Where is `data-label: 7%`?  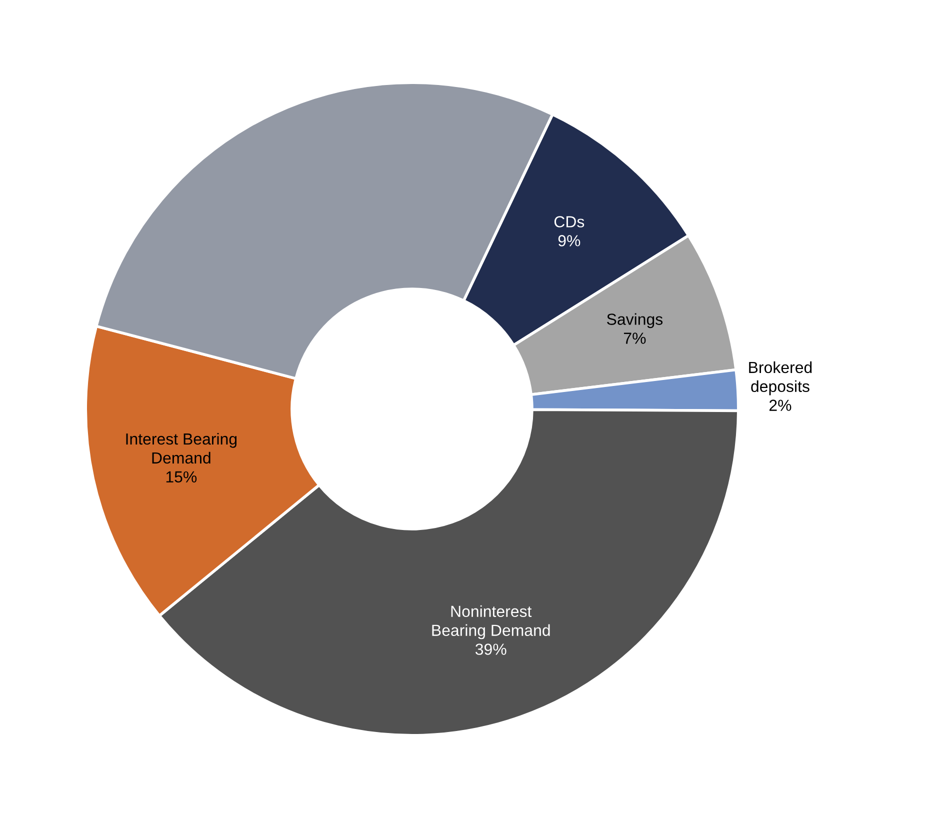
data-label: 7% is located at coordinates (635, 338).